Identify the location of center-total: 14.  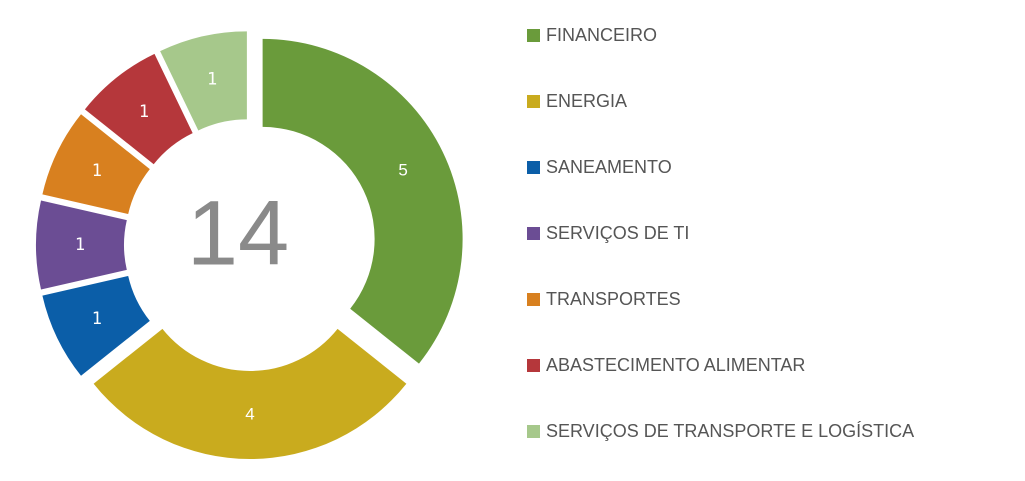
(238, 233).